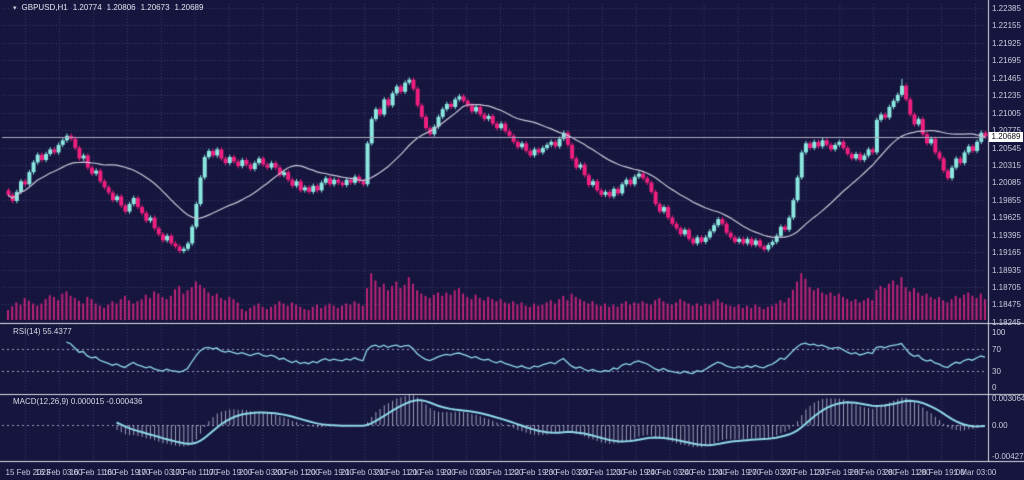 This screenshot has width=1024, height=480. What do you see at coordinates (87, 7) in the screenshot?
I see `bar-open: 1.20774` at bounding box center [87, 7].